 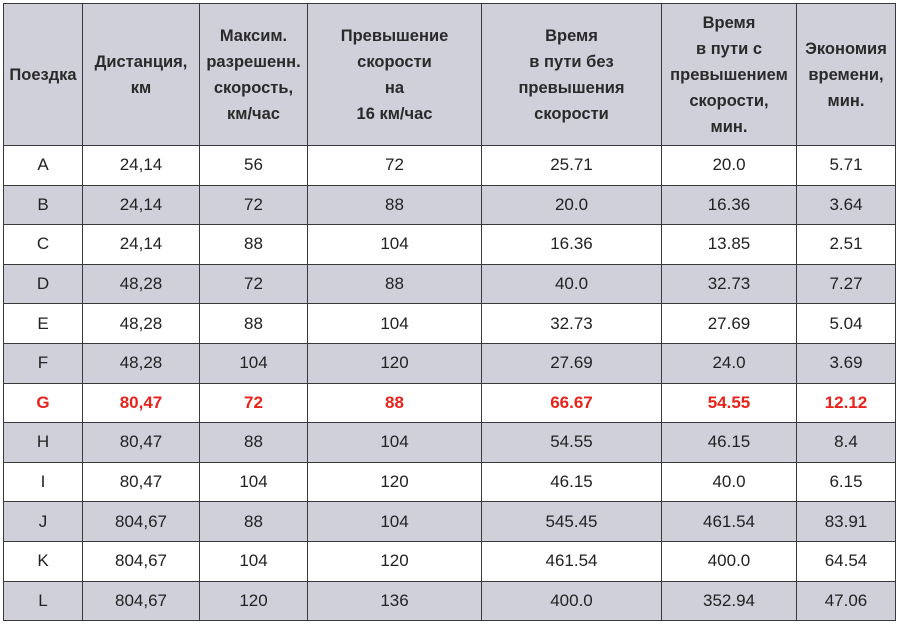 I want to click on cell-time-no-speeding: 46.15, so click(x=571, y=482).